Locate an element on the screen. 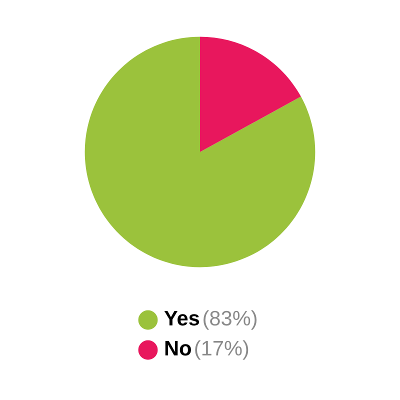  legend-label: No is located at coordinates (178, 348).